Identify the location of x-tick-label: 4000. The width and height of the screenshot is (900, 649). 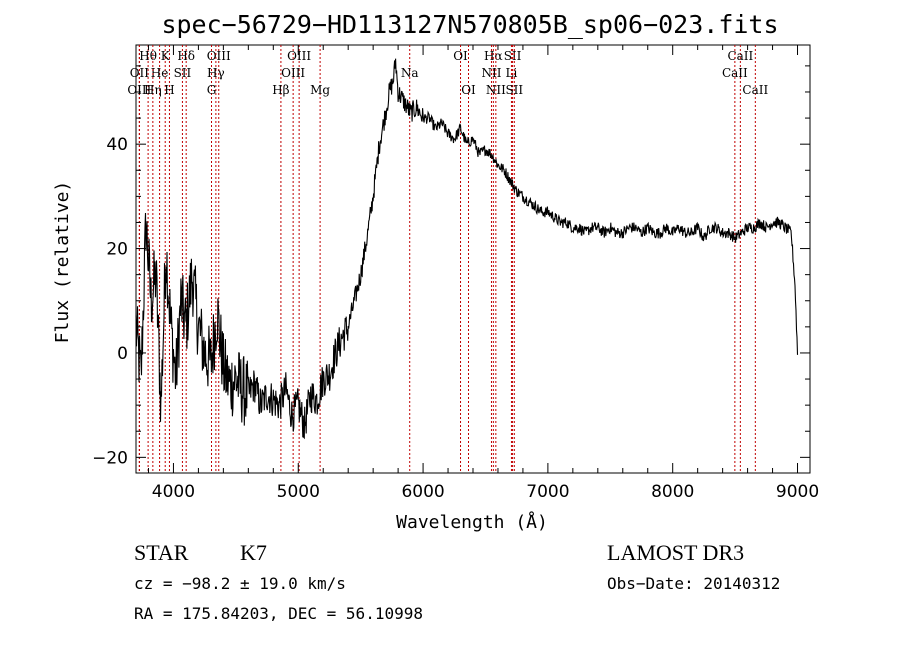
(173, 492).